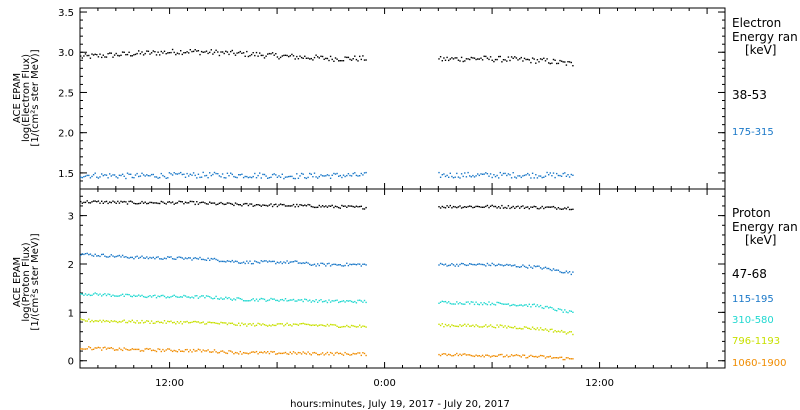 The width and height of the screenshot is (800, 410). Describe the element at coordinates (71, 313) in the screenshot. I see `y-tick-label: 1` at that location.